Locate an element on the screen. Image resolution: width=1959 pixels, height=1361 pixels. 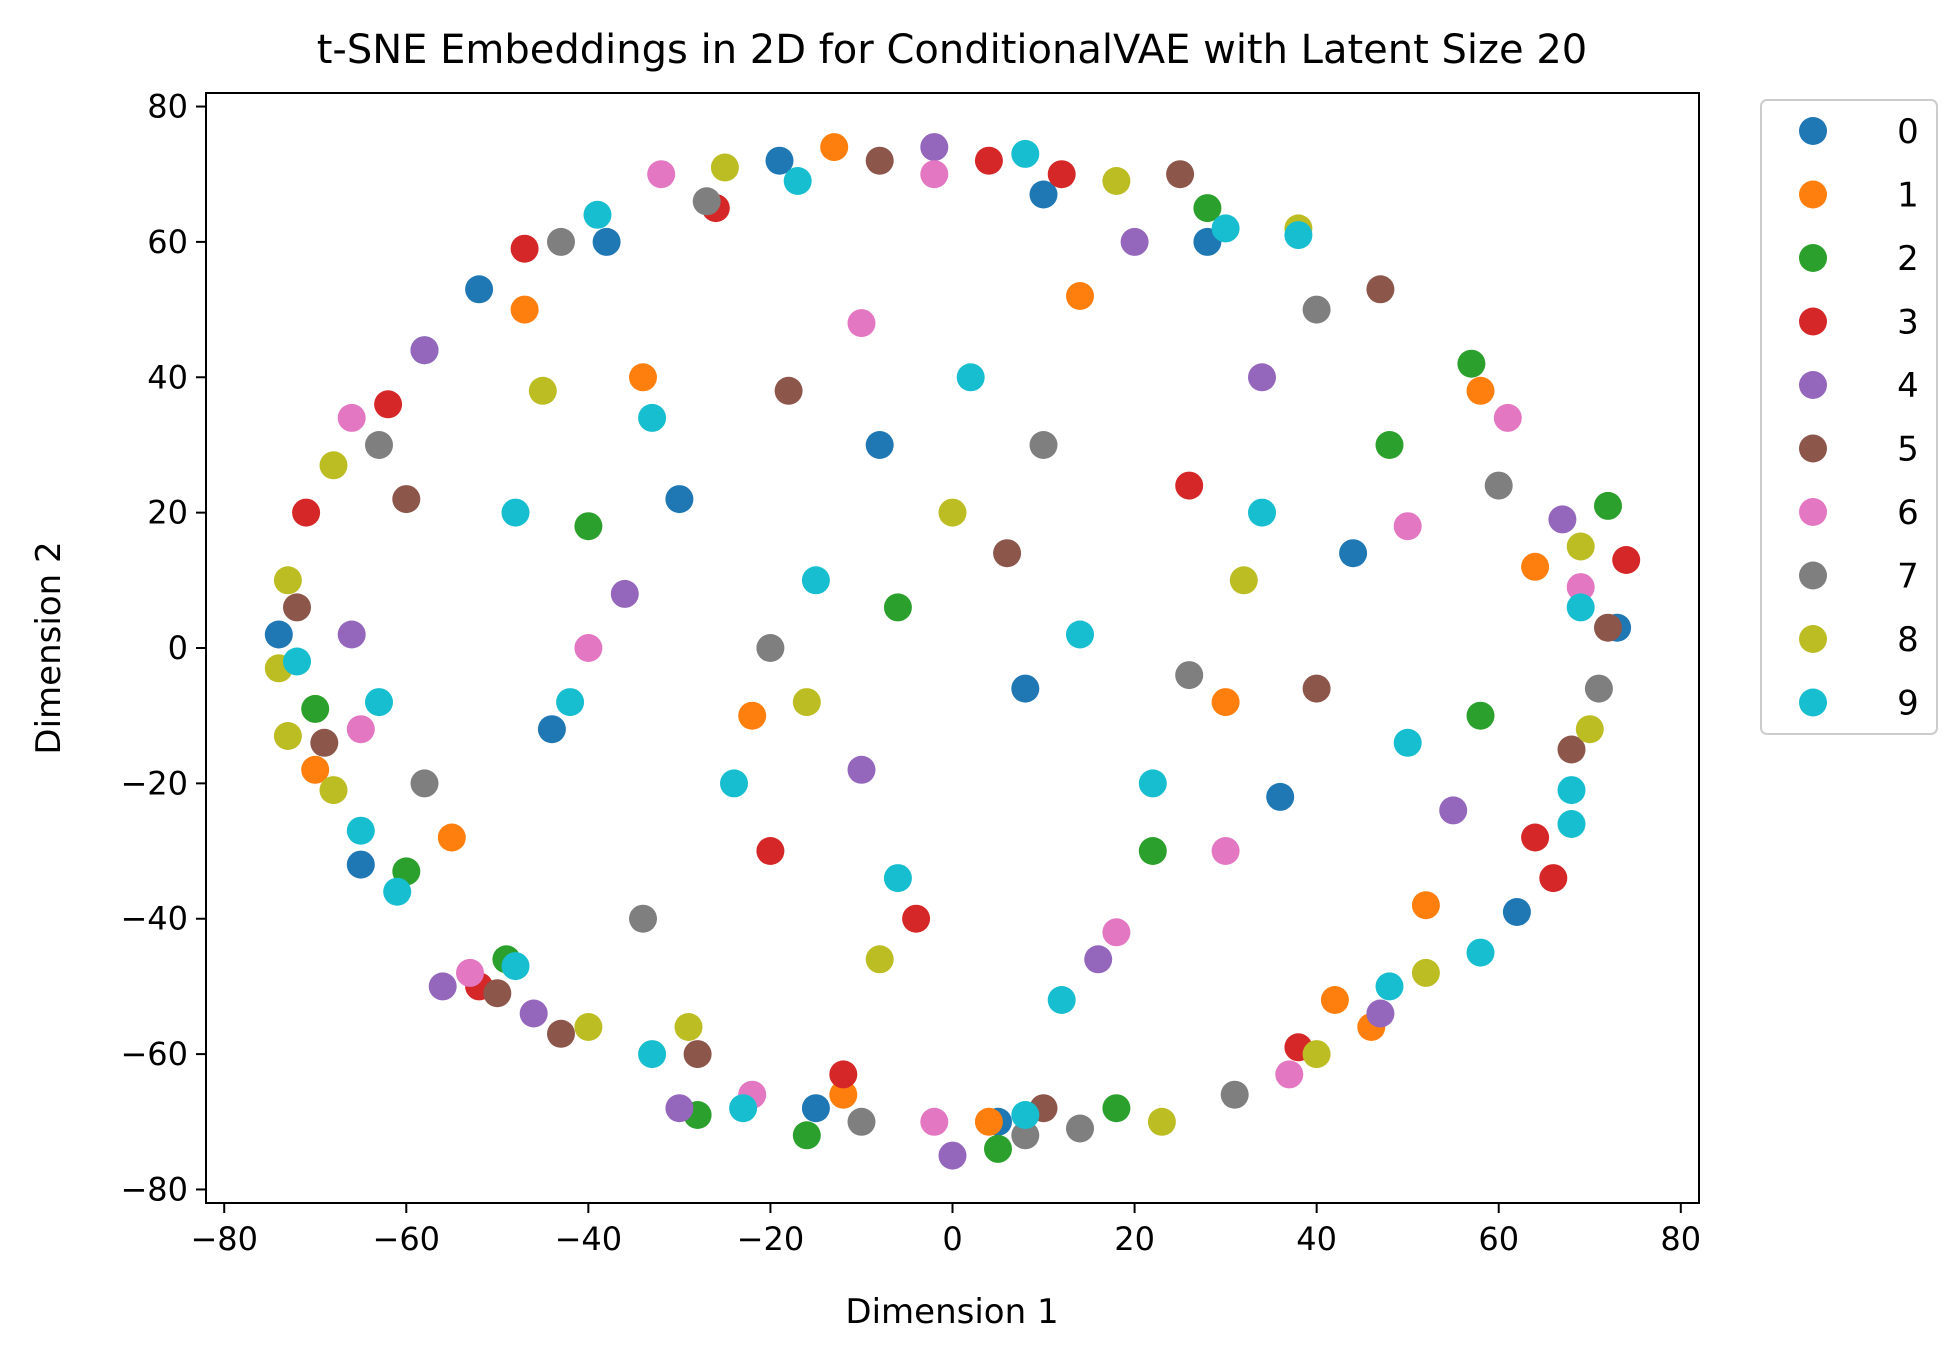
y-tick-label: −80 is located at coordinates (154, 1189).